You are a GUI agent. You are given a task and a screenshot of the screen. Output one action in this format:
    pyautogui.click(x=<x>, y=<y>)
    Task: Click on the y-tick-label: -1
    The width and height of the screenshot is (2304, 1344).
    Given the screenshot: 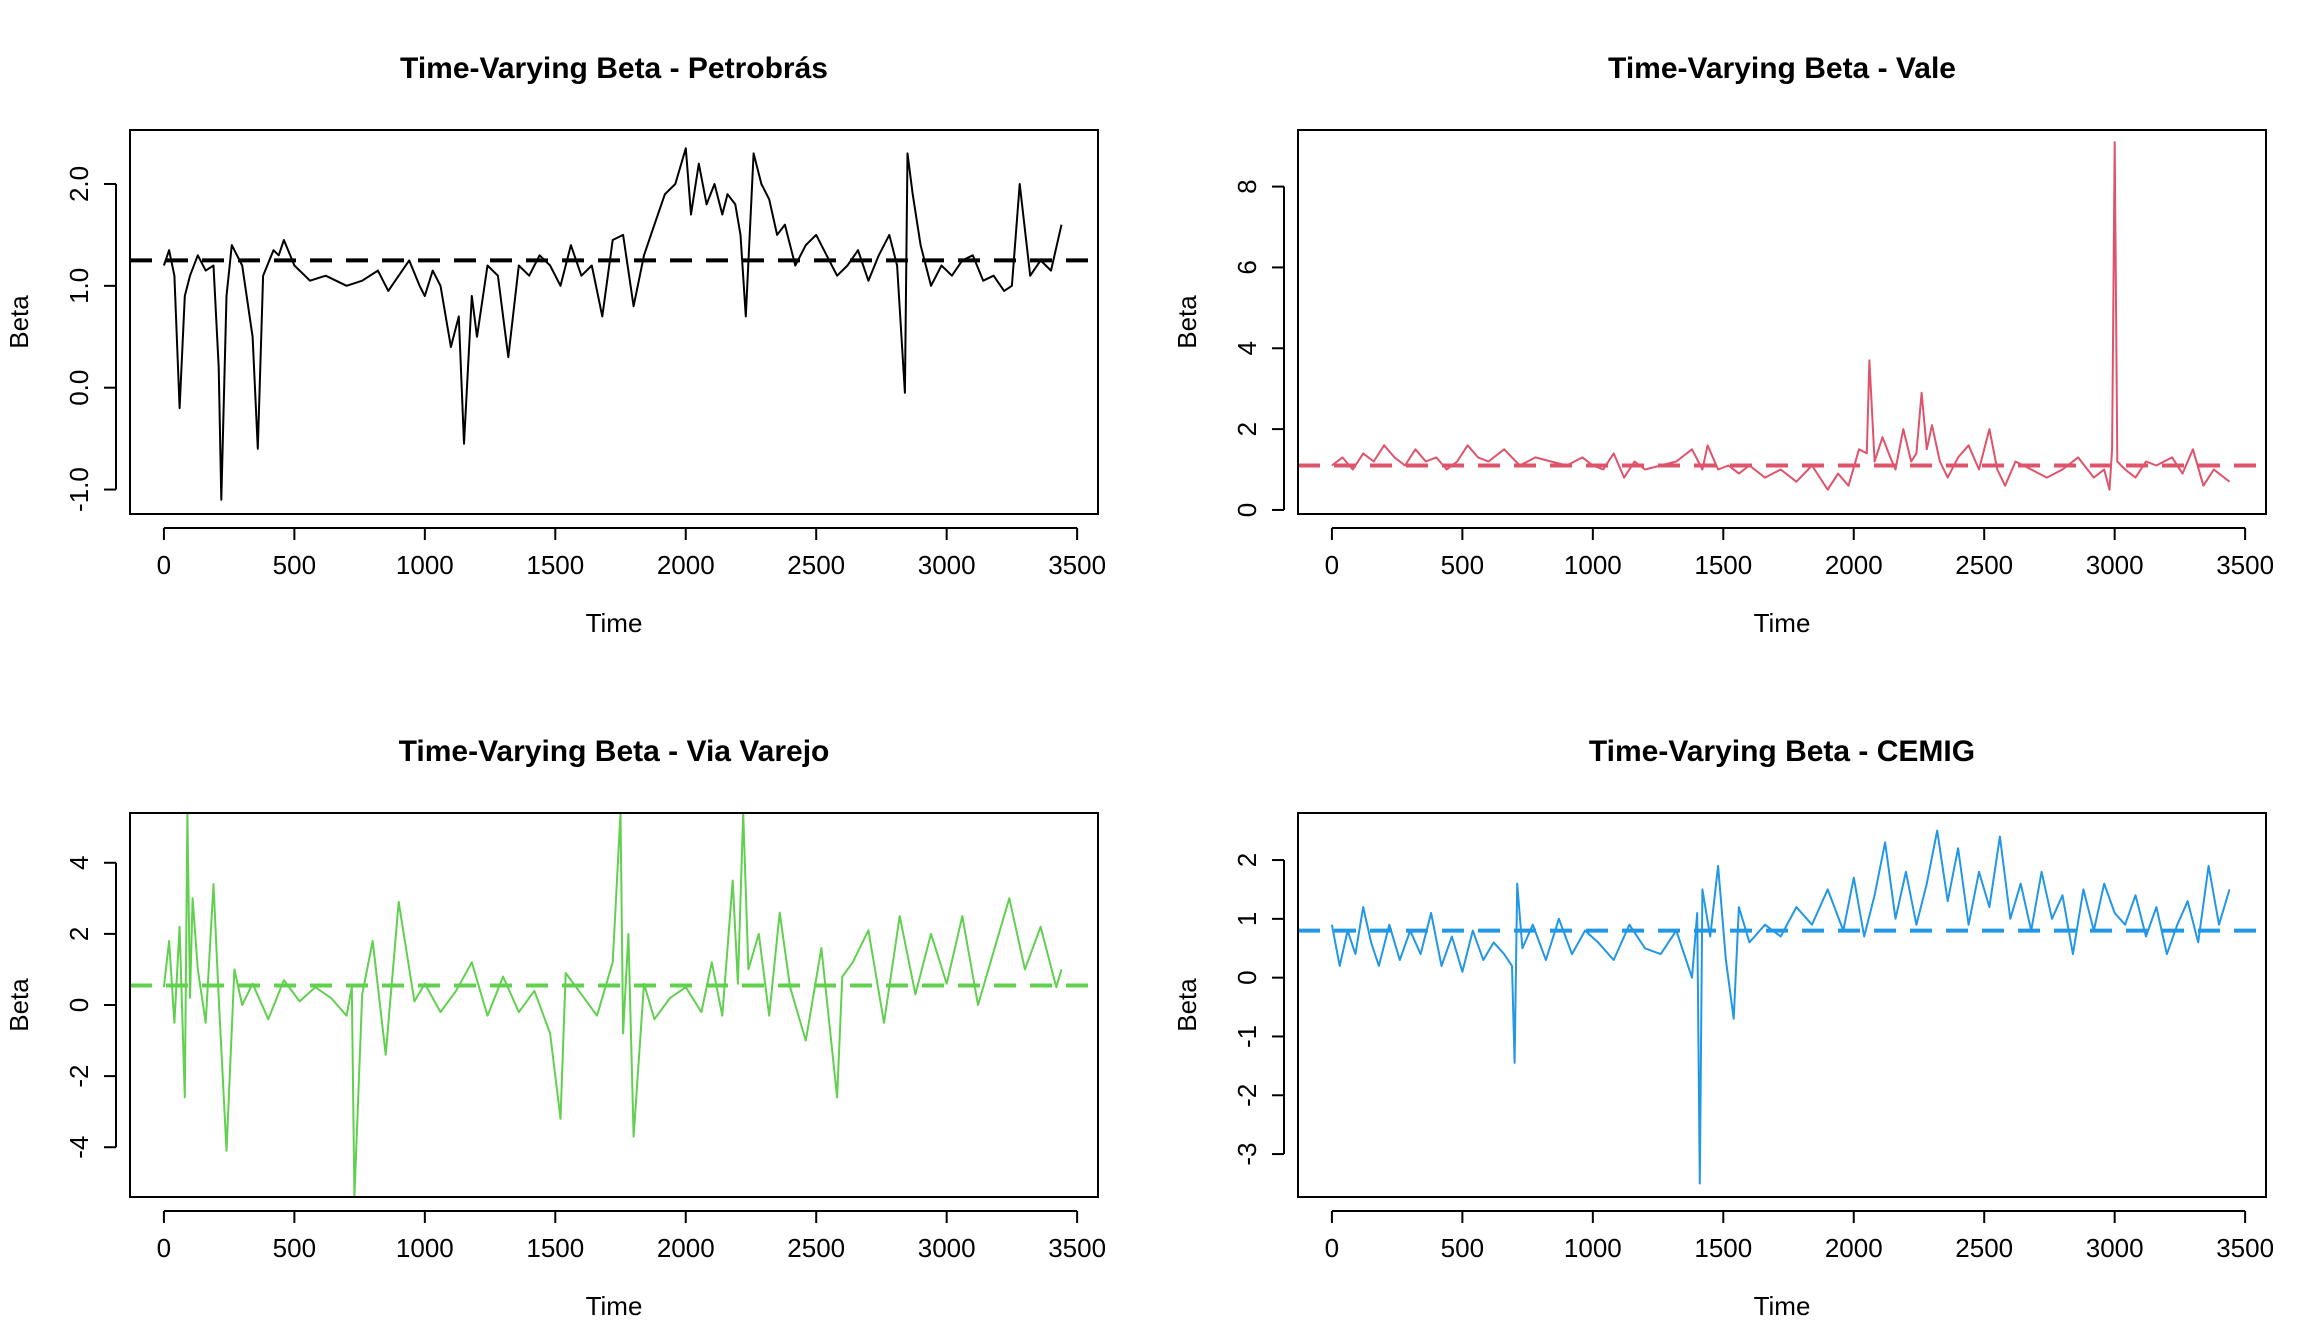 What is the action you would take?
    pyautogui.click(x=1247, y=1036)
    